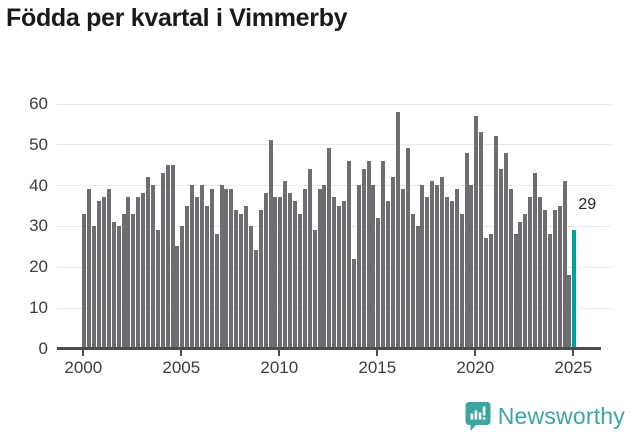  Describe the element at coordinates (561, 416) in the screenshot. I see `newsworthy-wordmark: Newsworthy` at that location.